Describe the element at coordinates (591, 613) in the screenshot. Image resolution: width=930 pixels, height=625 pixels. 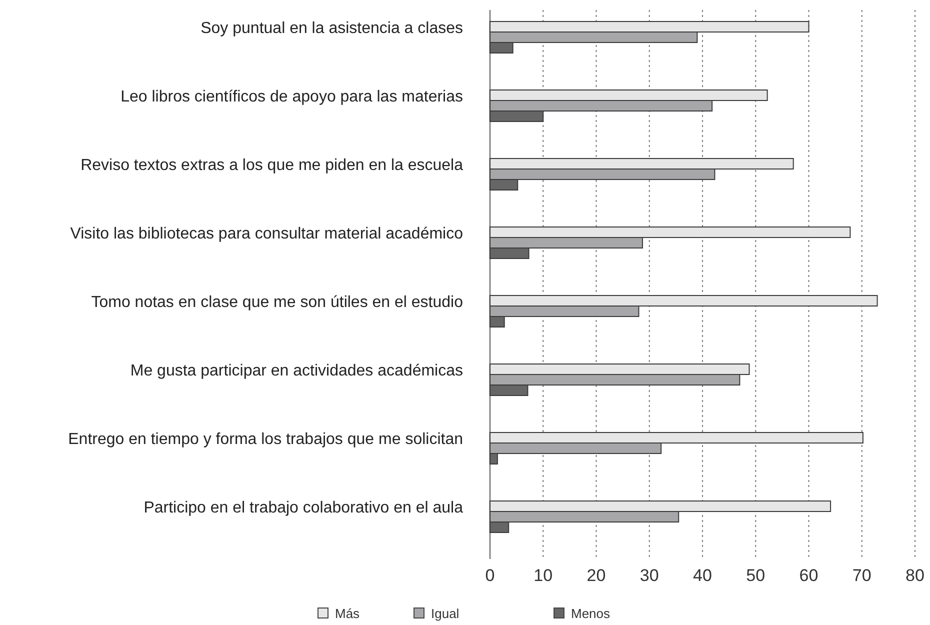
I see `legend-label: Menos` at that location.